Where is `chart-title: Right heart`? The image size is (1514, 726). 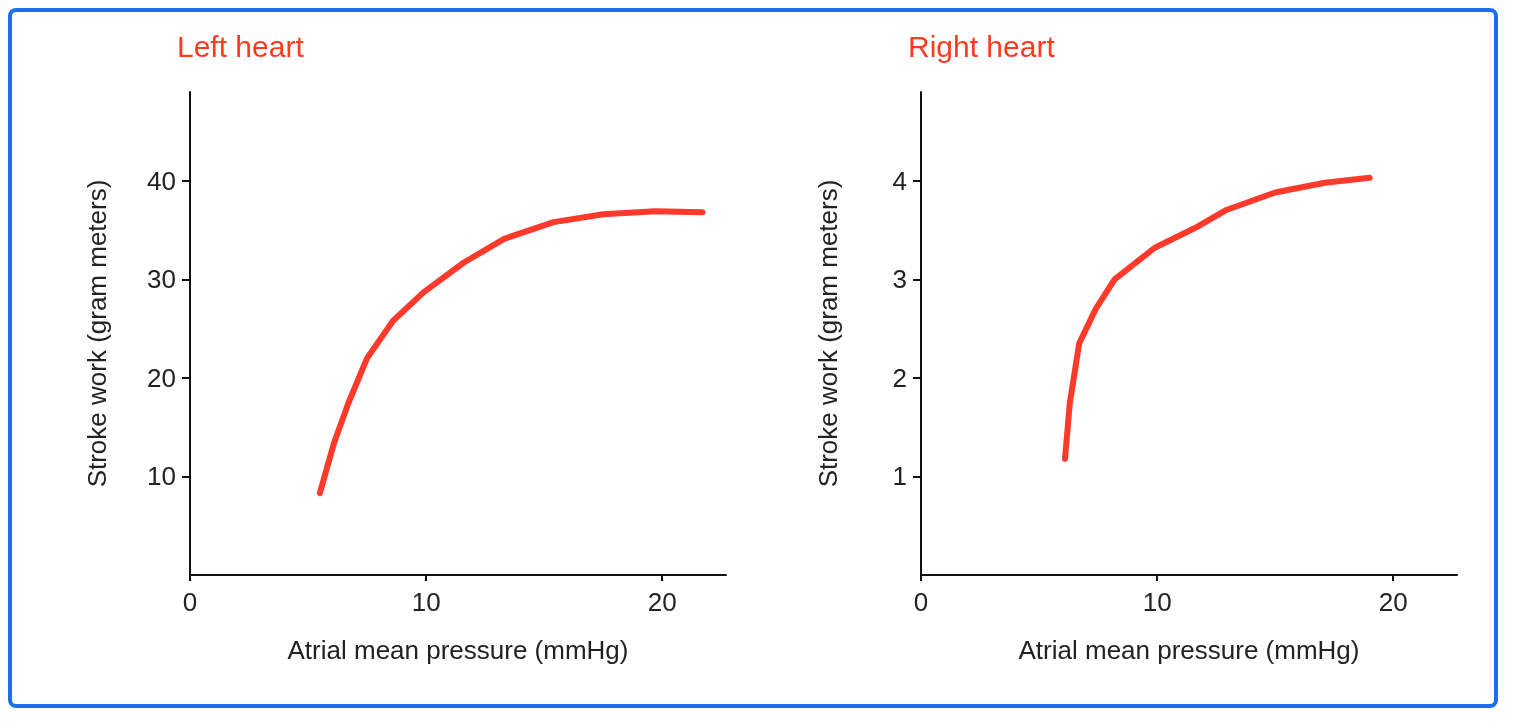
chart-title: Right heart is located at coordinates (982, 46).